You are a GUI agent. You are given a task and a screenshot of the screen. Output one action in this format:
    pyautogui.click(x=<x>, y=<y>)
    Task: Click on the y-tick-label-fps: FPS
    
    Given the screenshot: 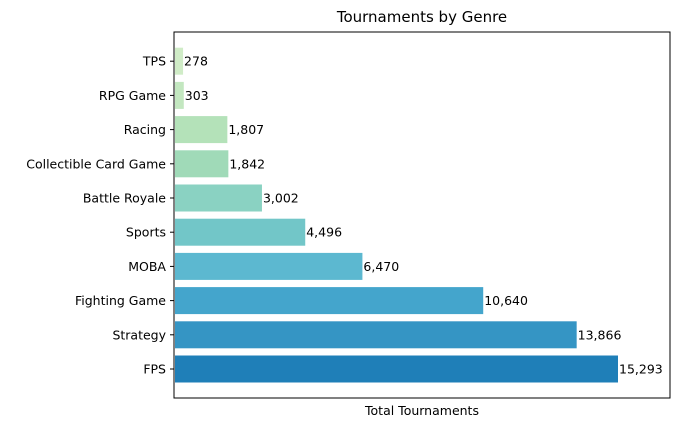 What is the action you would take?
    pyautogui.click(x=154, y=369)
    